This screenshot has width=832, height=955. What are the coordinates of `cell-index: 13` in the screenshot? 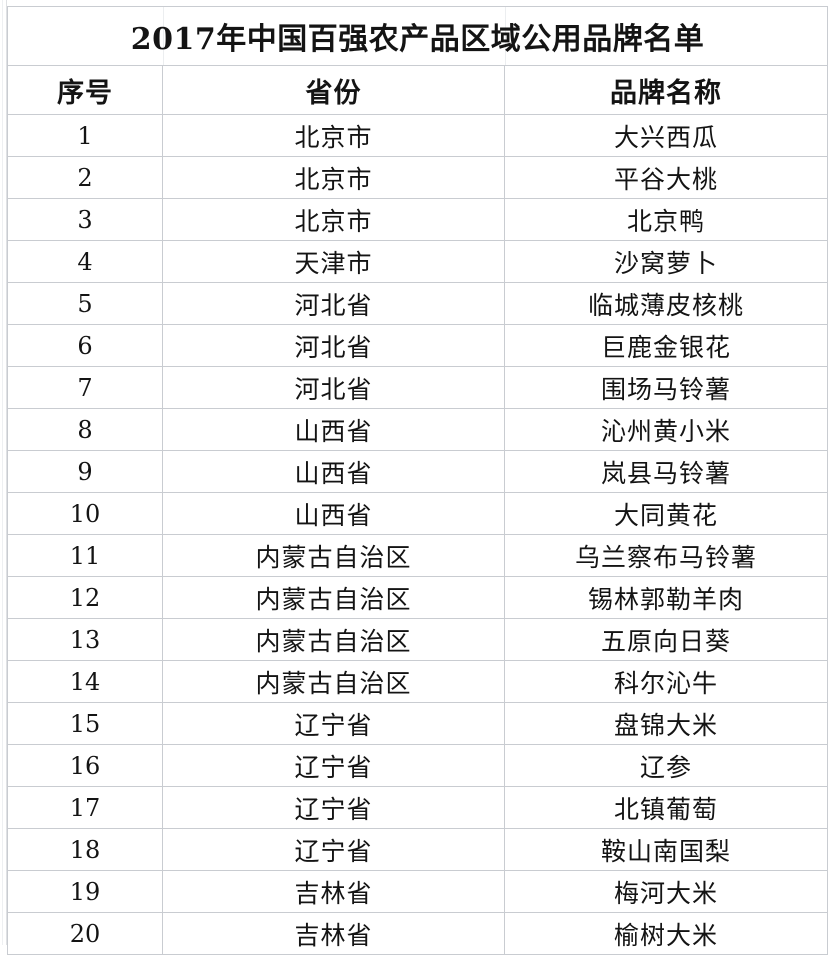 It's located at (85, 639).